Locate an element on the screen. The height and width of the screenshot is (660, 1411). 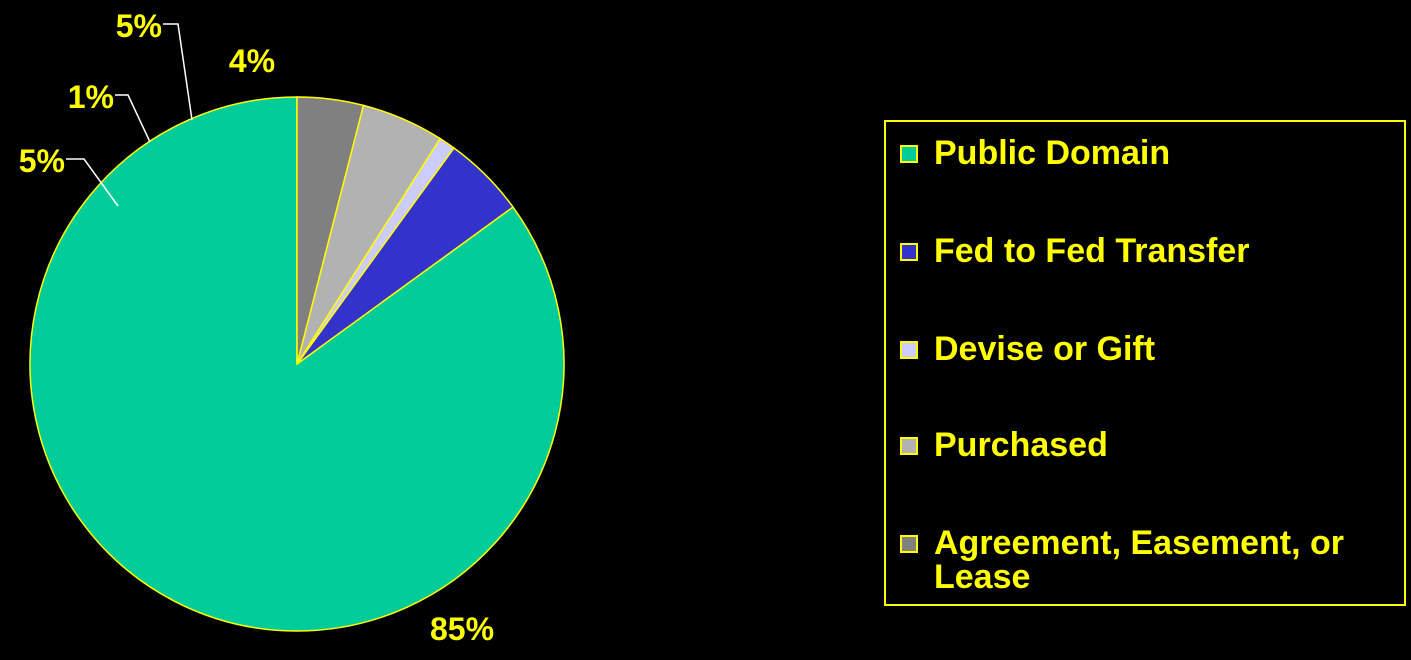
legend-label-purchased: Purchased is located at coordinates (1021, 445).